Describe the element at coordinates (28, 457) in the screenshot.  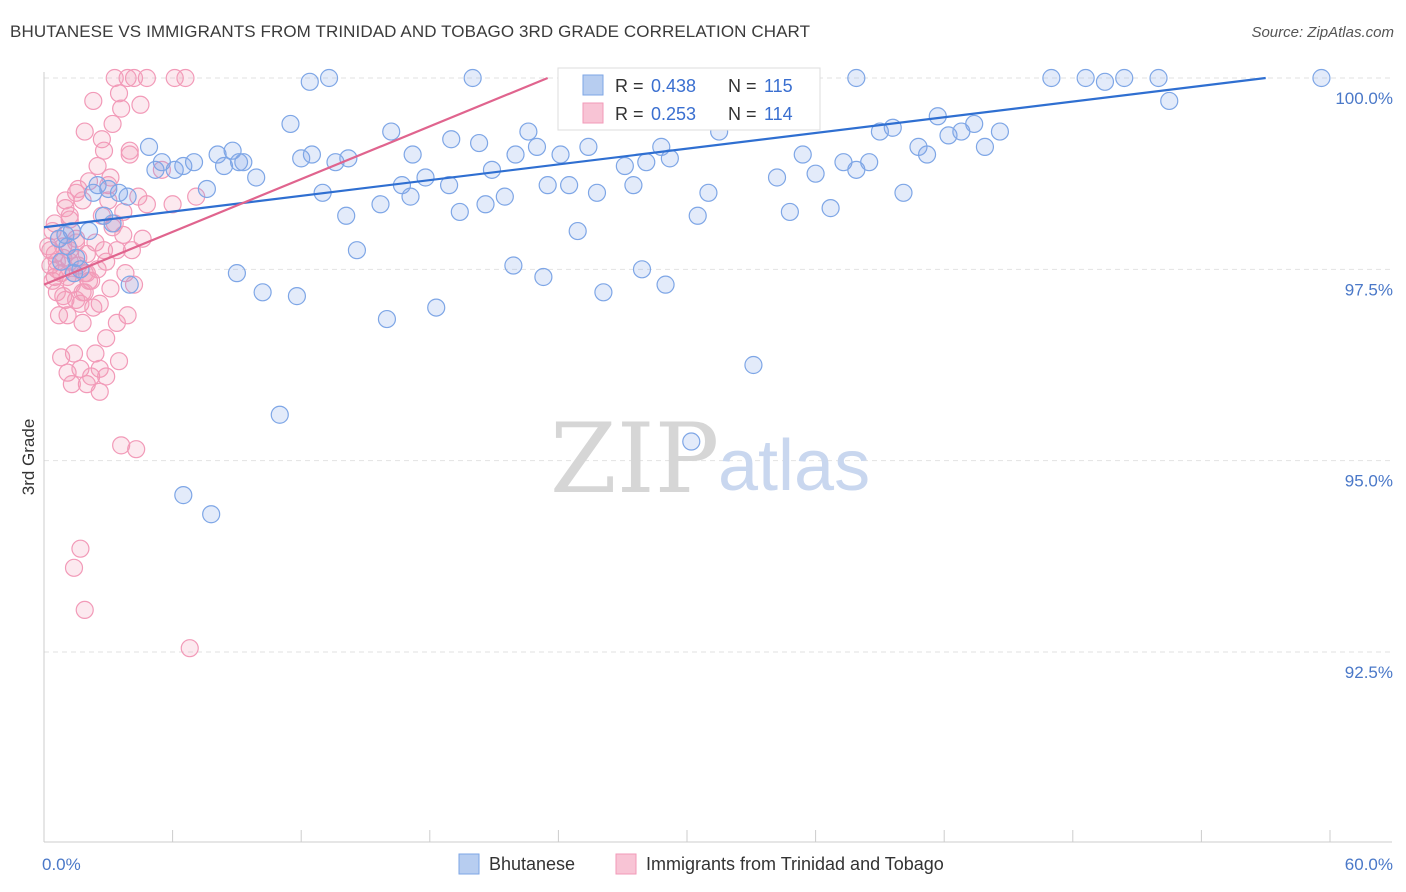
I see `y-axis-title: 3rd Grade` at that location.